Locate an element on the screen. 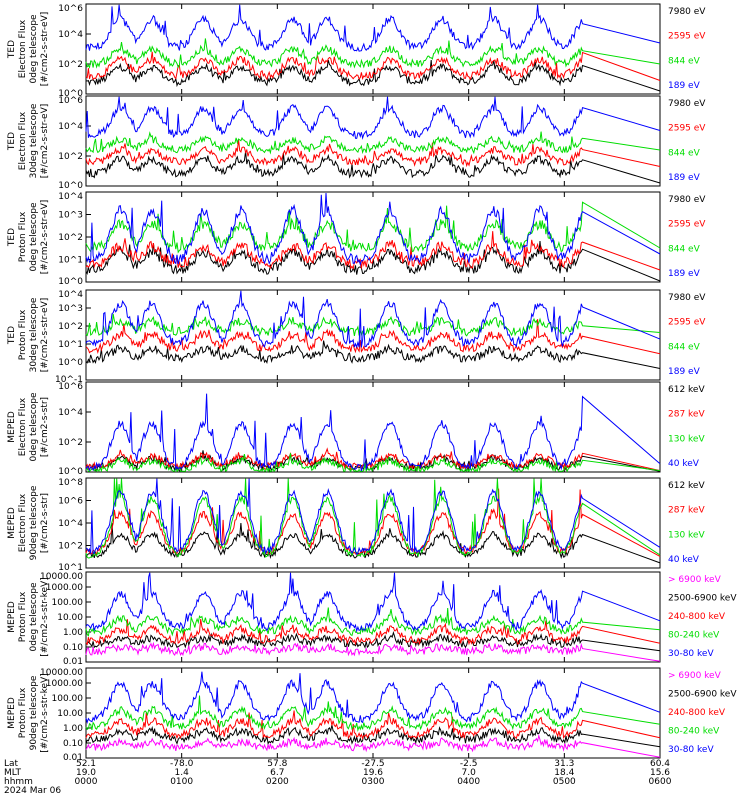 The width and height of the screenshot is (750, 804). series-line--6900-kev is located at coordinates (373, 745).